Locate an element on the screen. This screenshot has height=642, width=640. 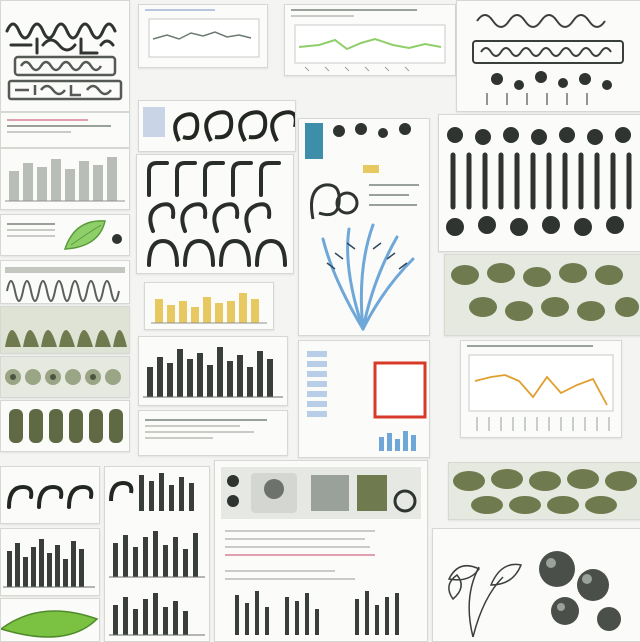
bead-ornament-icon is located at coordinates (539, 181).